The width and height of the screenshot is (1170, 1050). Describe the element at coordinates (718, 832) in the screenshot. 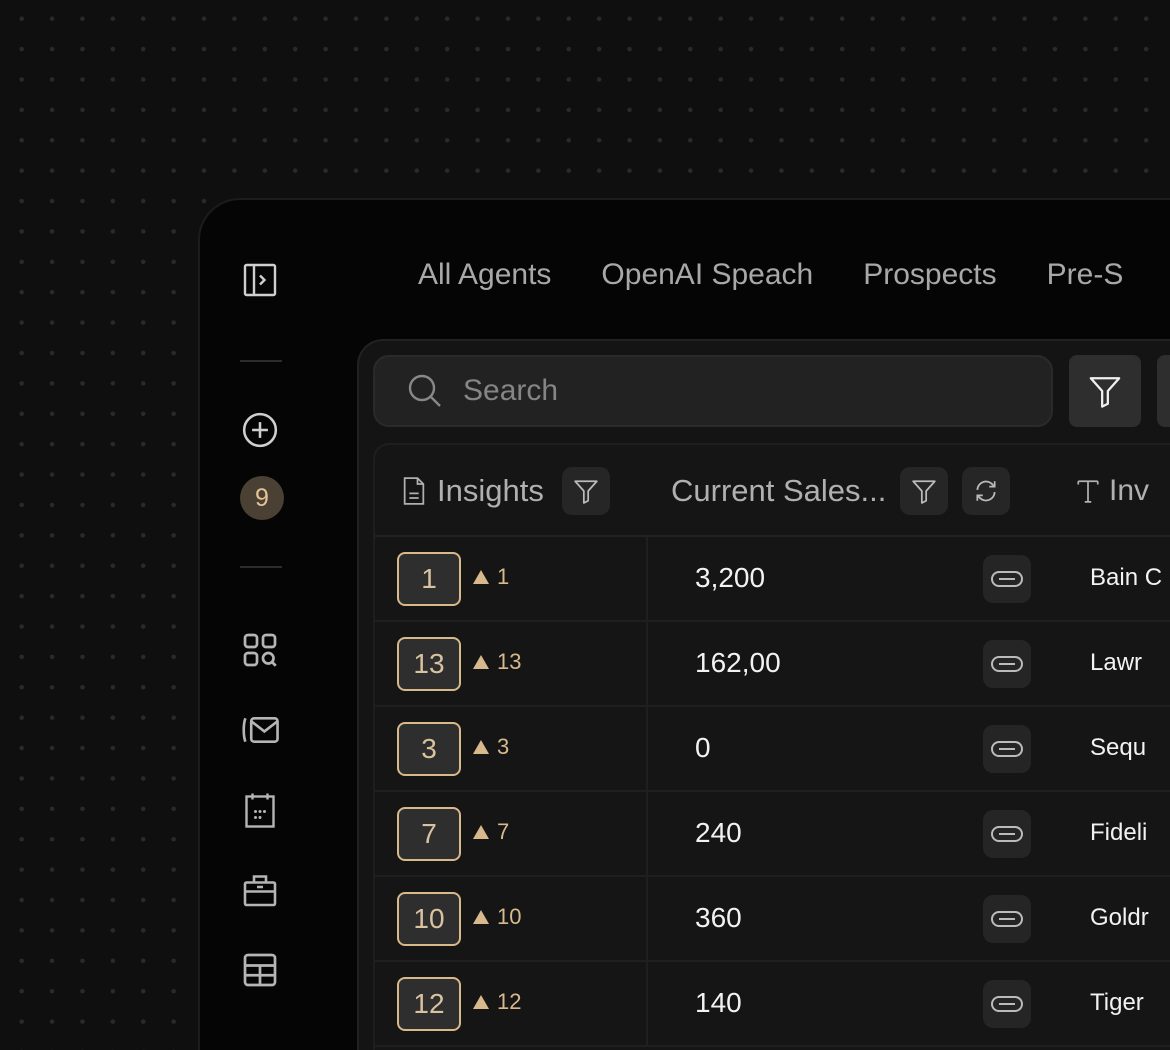

I see `sales-value: 240` at that location.